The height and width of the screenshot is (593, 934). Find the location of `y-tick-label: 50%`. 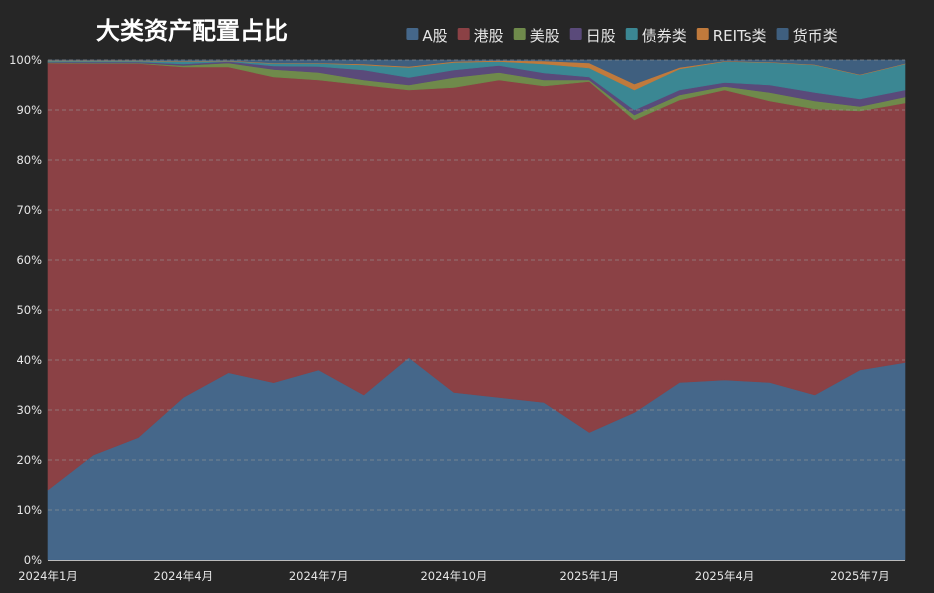

y-tick-label: 50% is located at coordinates (29, 310).